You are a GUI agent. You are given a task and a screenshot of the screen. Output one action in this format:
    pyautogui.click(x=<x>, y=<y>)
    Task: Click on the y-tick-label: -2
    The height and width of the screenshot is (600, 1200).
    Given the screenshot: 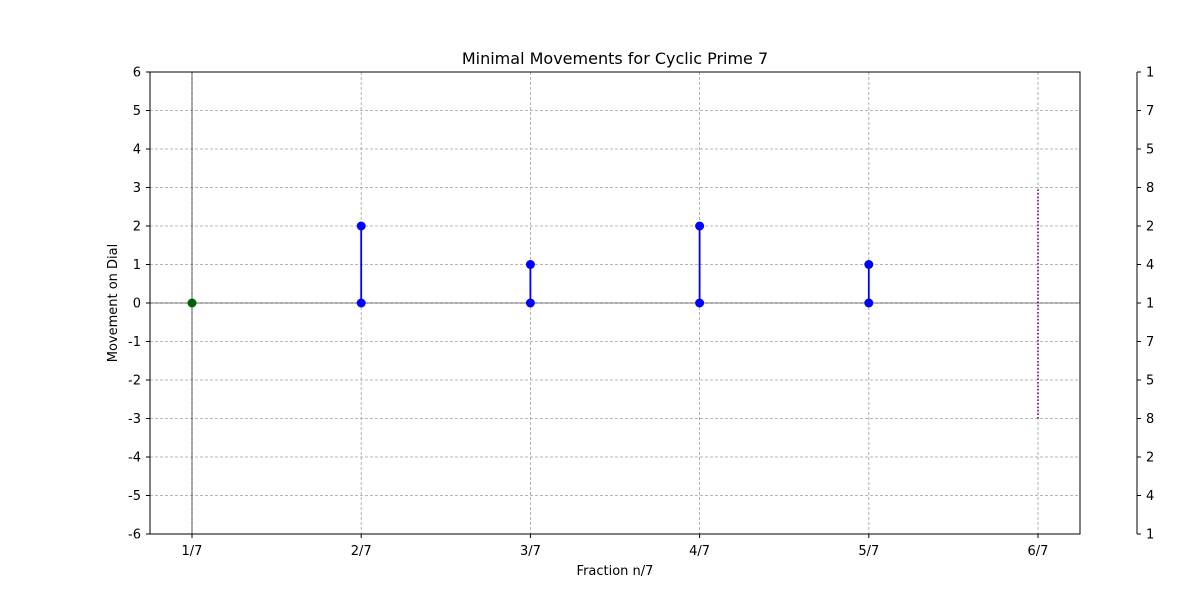 What is the action you would take?
    pyautogui.click(x=134, y=381)
    